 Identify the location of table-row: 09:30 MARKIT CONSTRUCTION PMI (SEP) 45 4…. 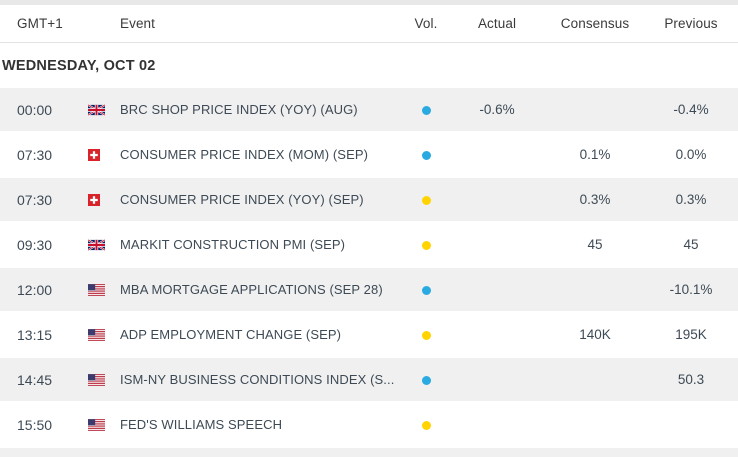
(369, 244).